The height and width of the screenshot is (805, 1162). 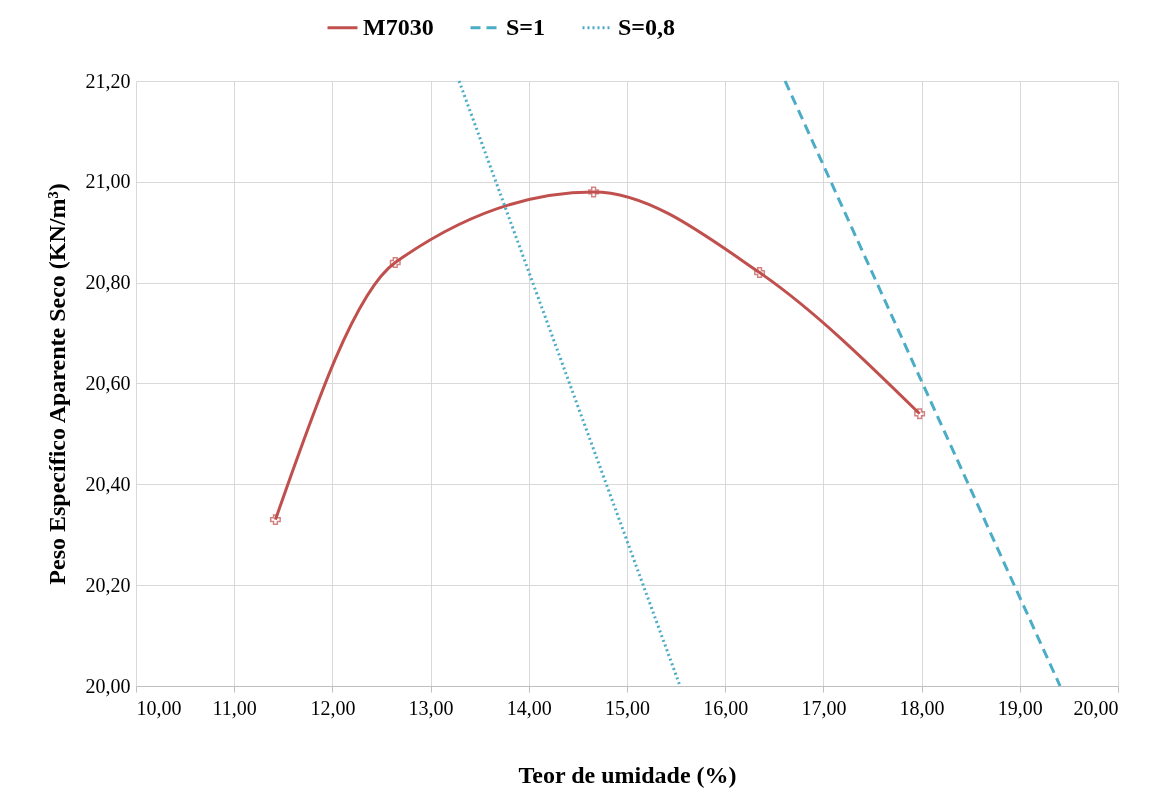 I want to click on x-axis-title: Teor de umidade (%), so click(x=627, y=774).